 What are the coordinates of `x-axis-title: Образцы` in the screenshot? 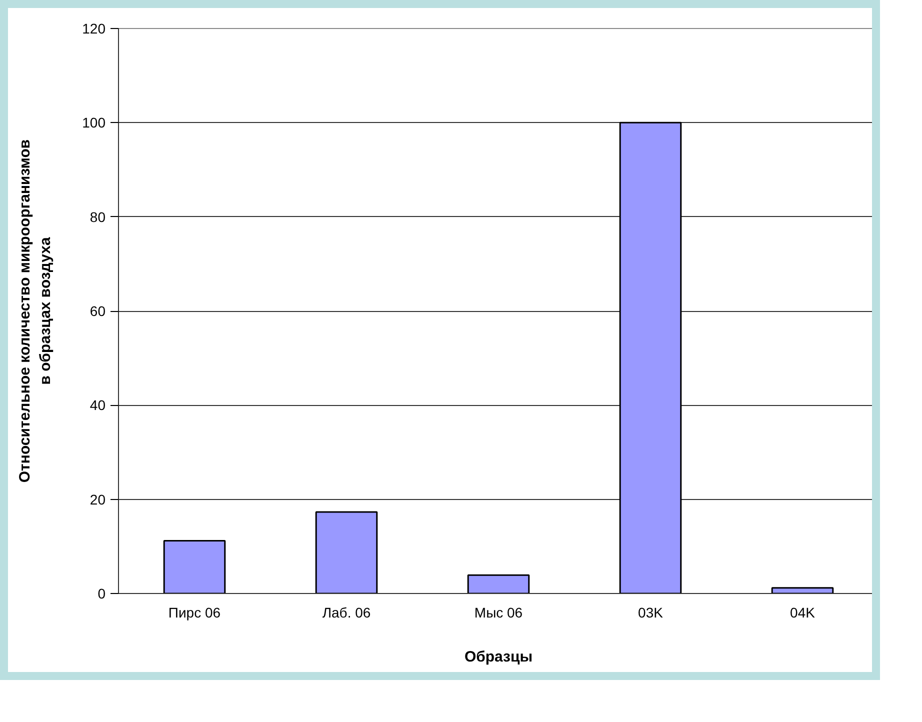 It's located at (498, 657).